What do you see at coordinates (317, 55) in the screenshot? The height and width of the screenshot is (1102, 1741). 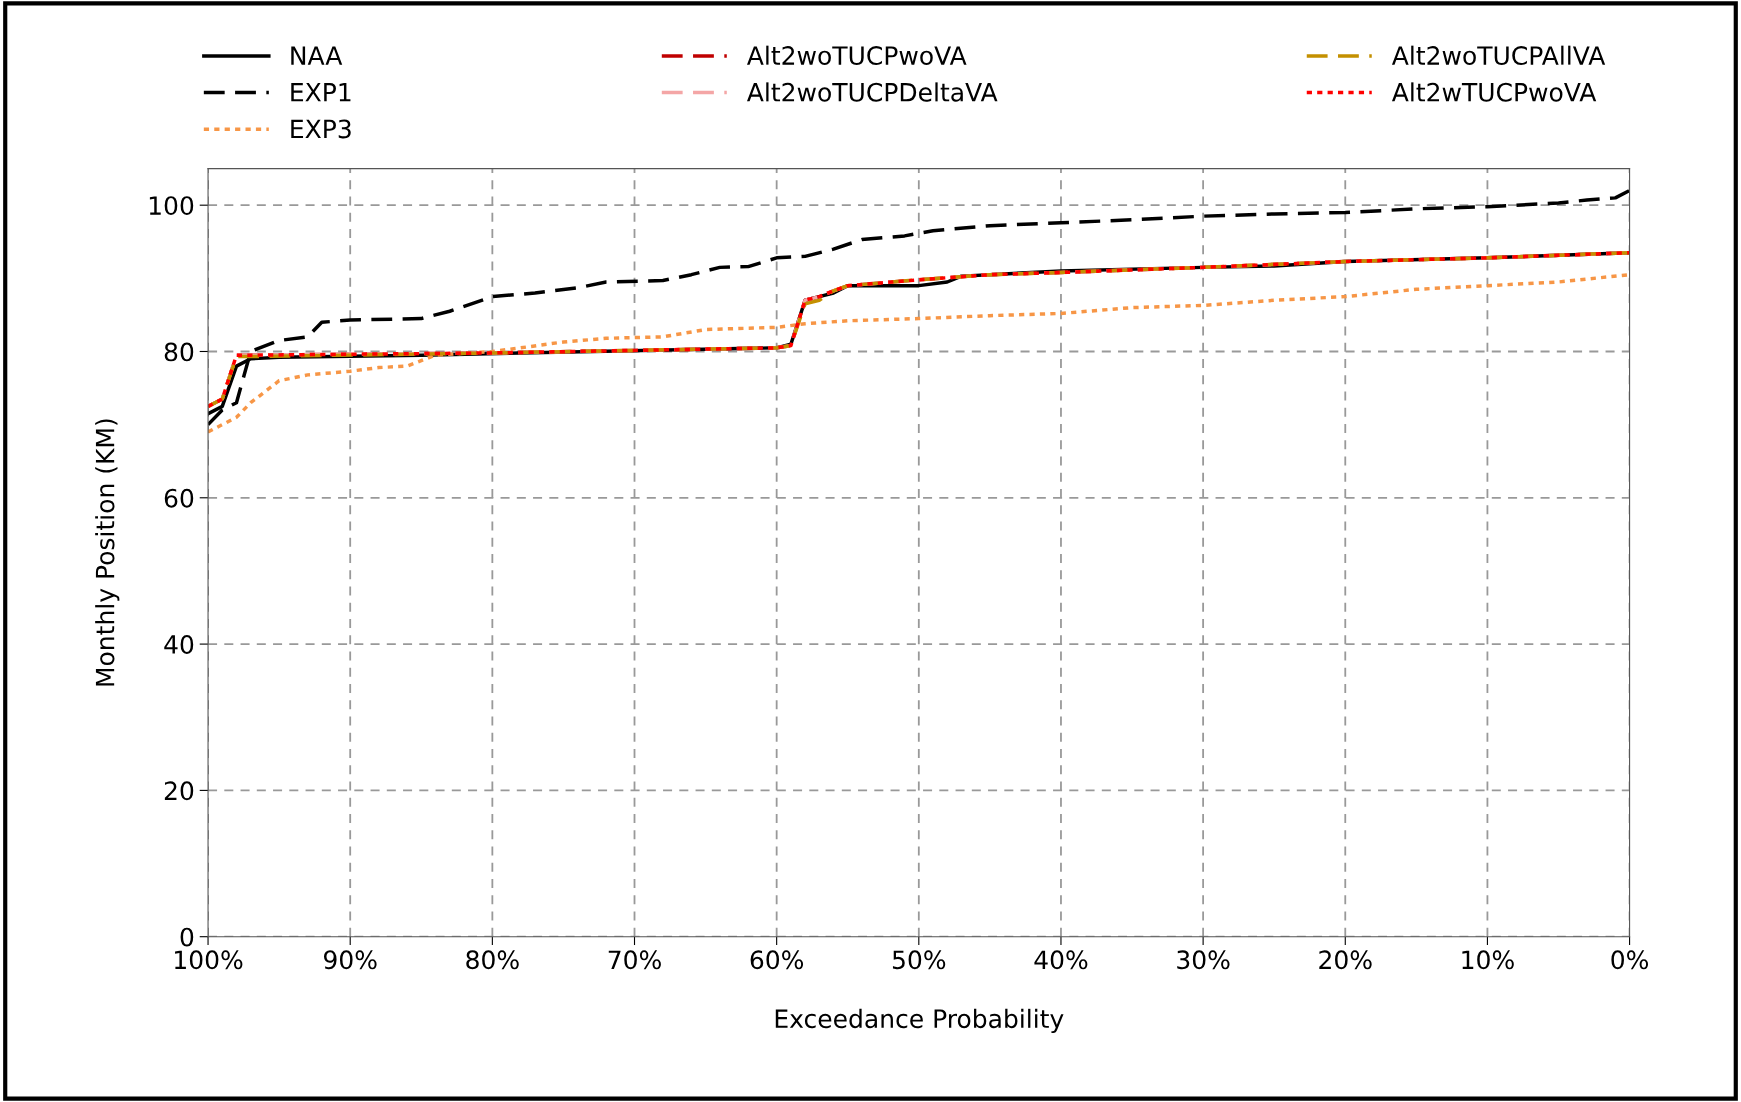 I see `legend-label: NAA` at bounding box center [317, 55].